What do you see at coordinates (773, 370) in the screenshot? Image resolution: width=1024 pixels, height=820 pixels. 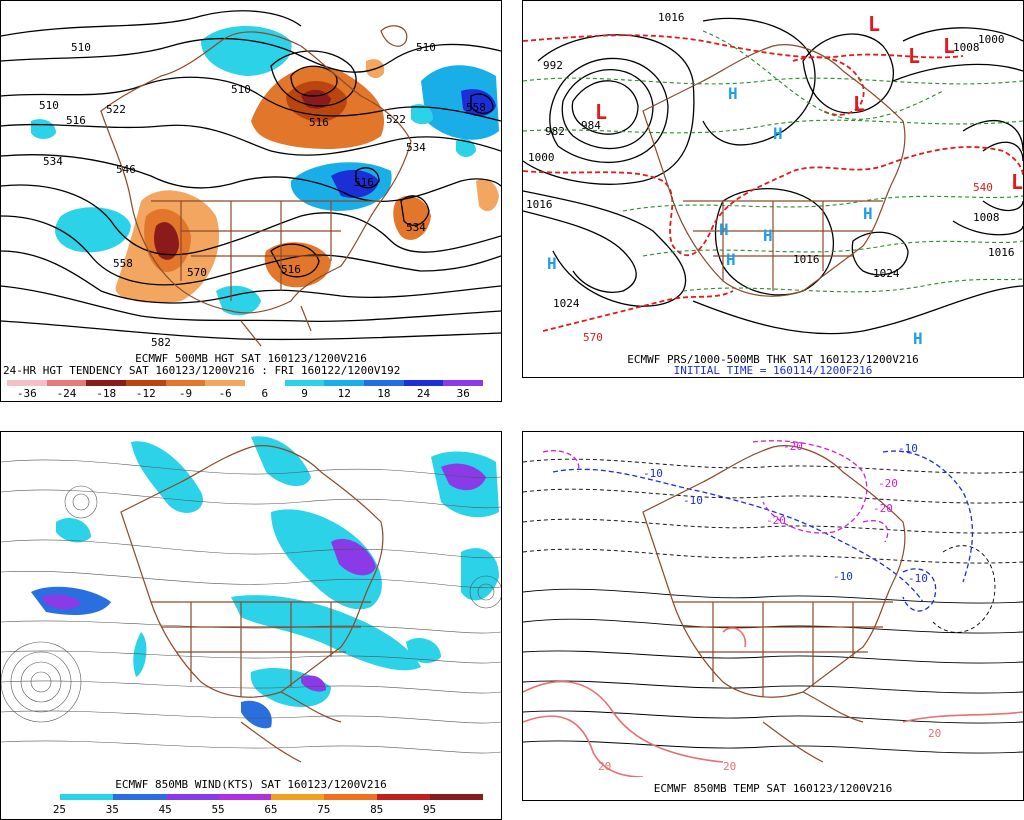 I see `panel2-initial-time: INITIAL TIME = 160114/1200F216` at bounding box center [773, 370].